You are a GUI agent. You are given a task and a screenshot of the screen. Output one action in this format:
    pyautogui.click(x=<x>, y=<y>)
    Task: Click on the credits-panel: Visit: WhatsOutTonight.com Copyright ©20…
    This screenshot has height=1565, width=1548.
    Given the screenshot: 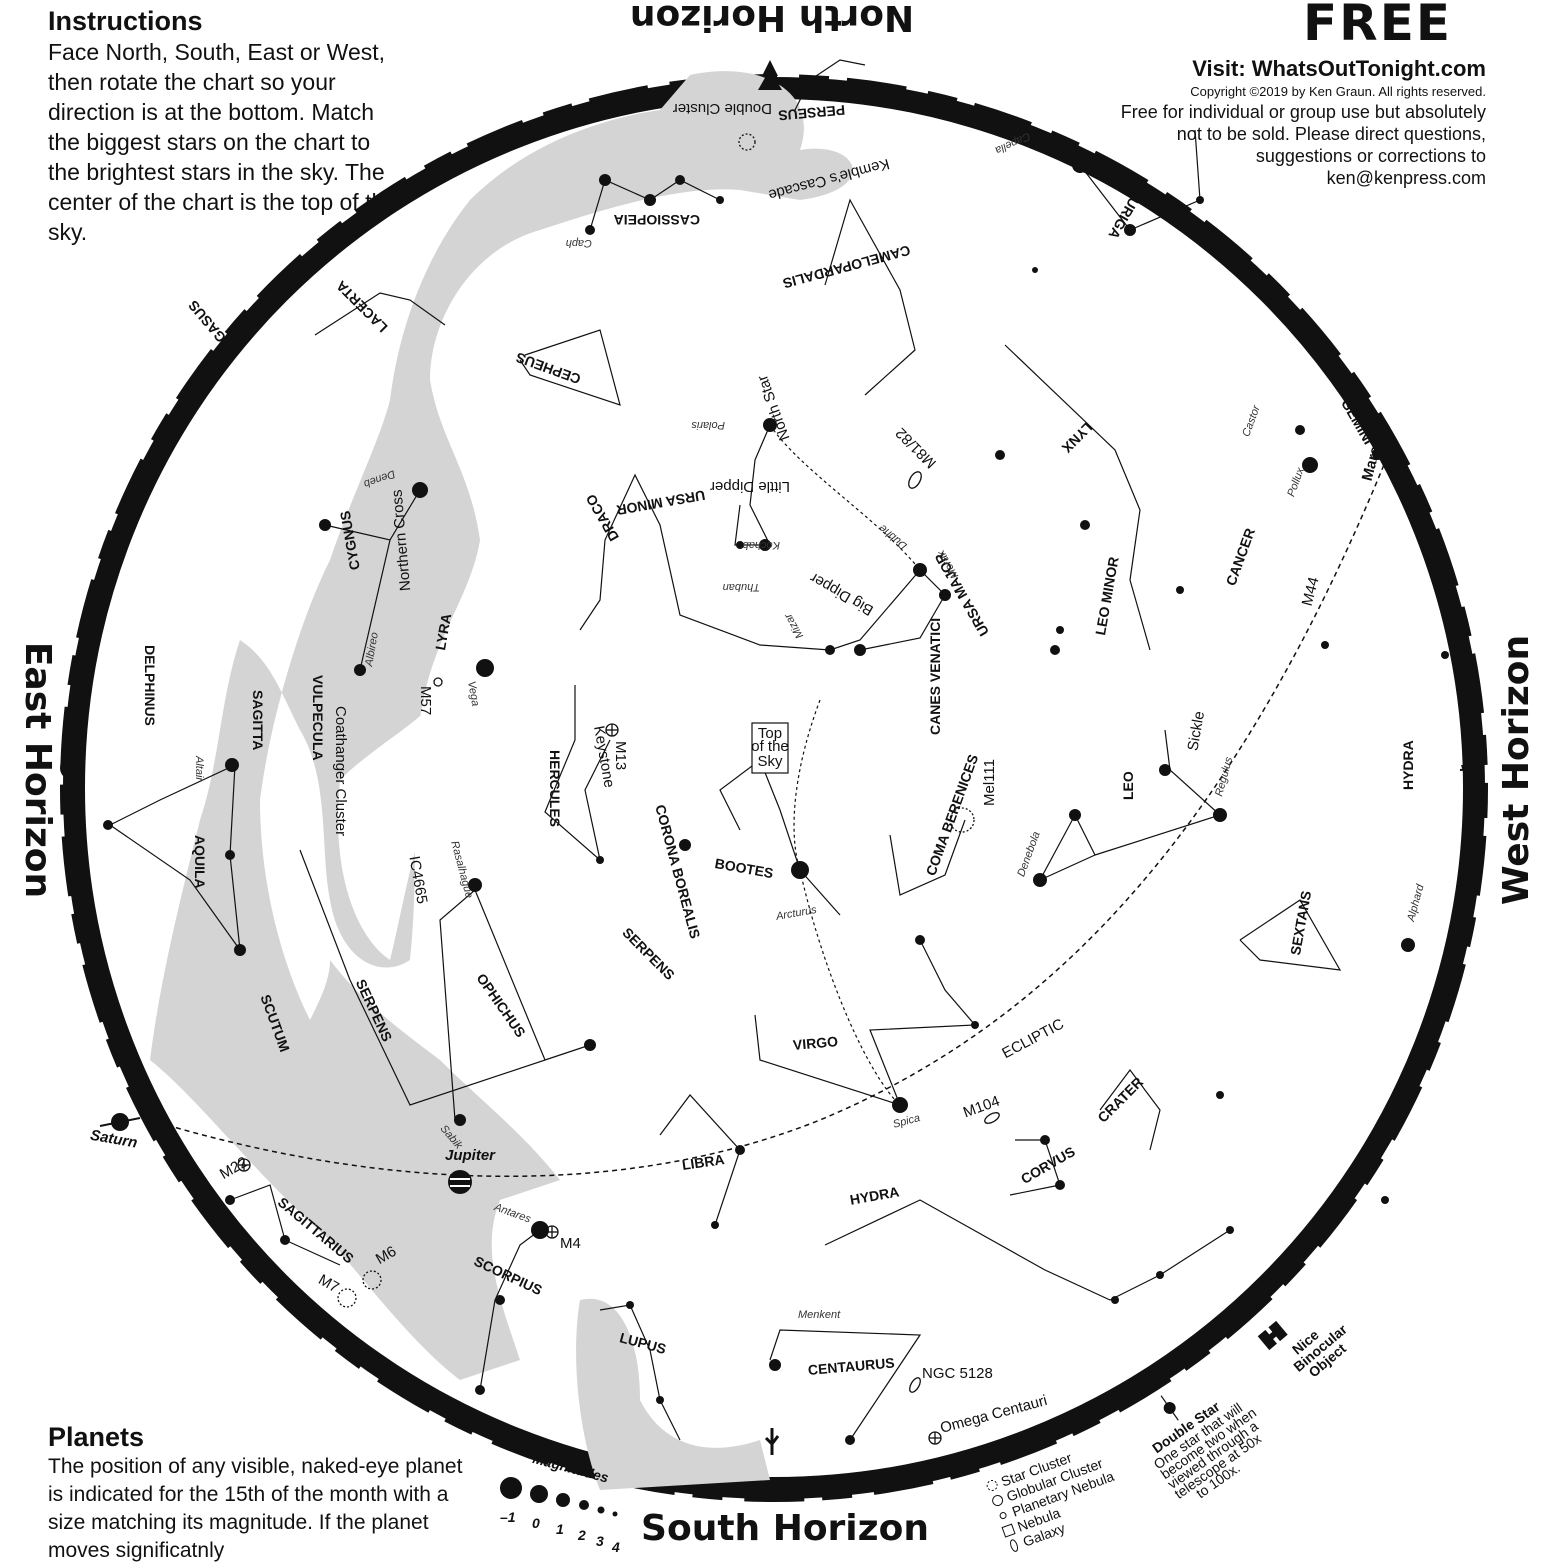 What is the action you would take?
    pyautogui.click(x=1296, y=122)
    